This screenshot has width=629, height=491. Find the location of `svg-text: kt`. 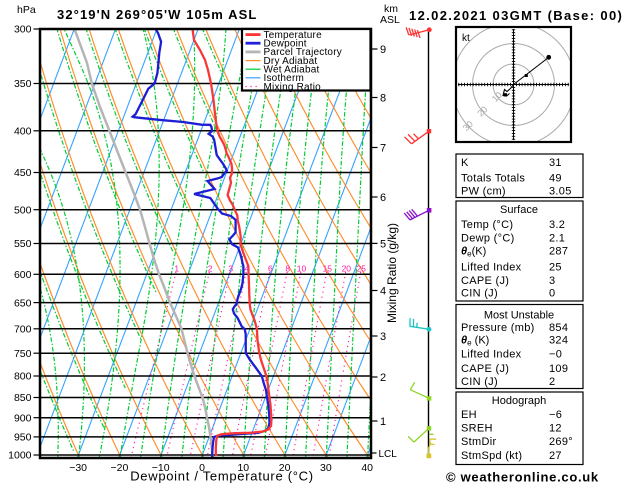

svg-text: kt is located at coordinates (466, 38).